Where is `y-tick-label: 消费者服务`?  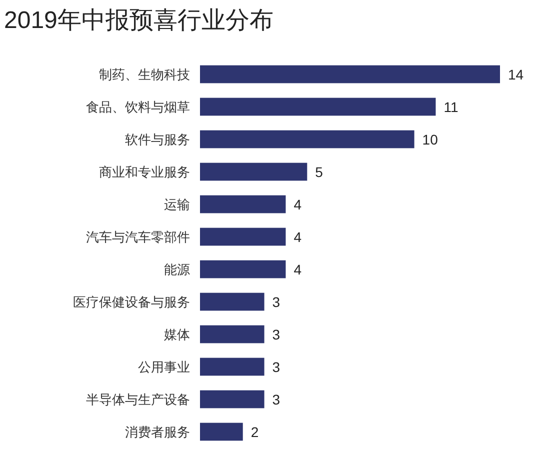 y-tick-label: 消费者服务 is located at coordinates (157, 432).